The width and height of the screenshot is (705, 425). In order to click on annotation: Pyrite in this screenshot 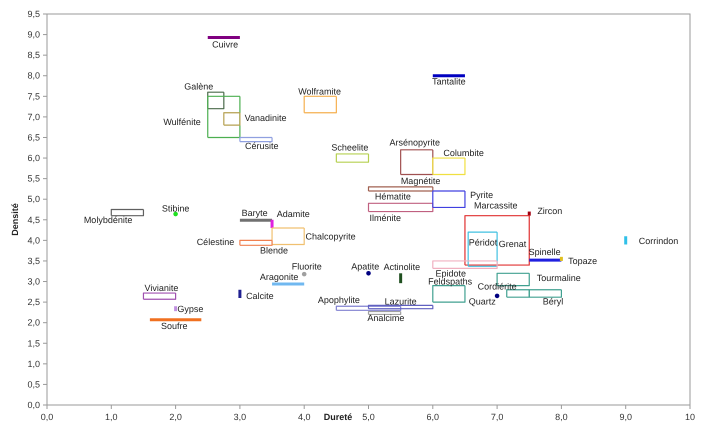, I will do `click(482, 195)`.